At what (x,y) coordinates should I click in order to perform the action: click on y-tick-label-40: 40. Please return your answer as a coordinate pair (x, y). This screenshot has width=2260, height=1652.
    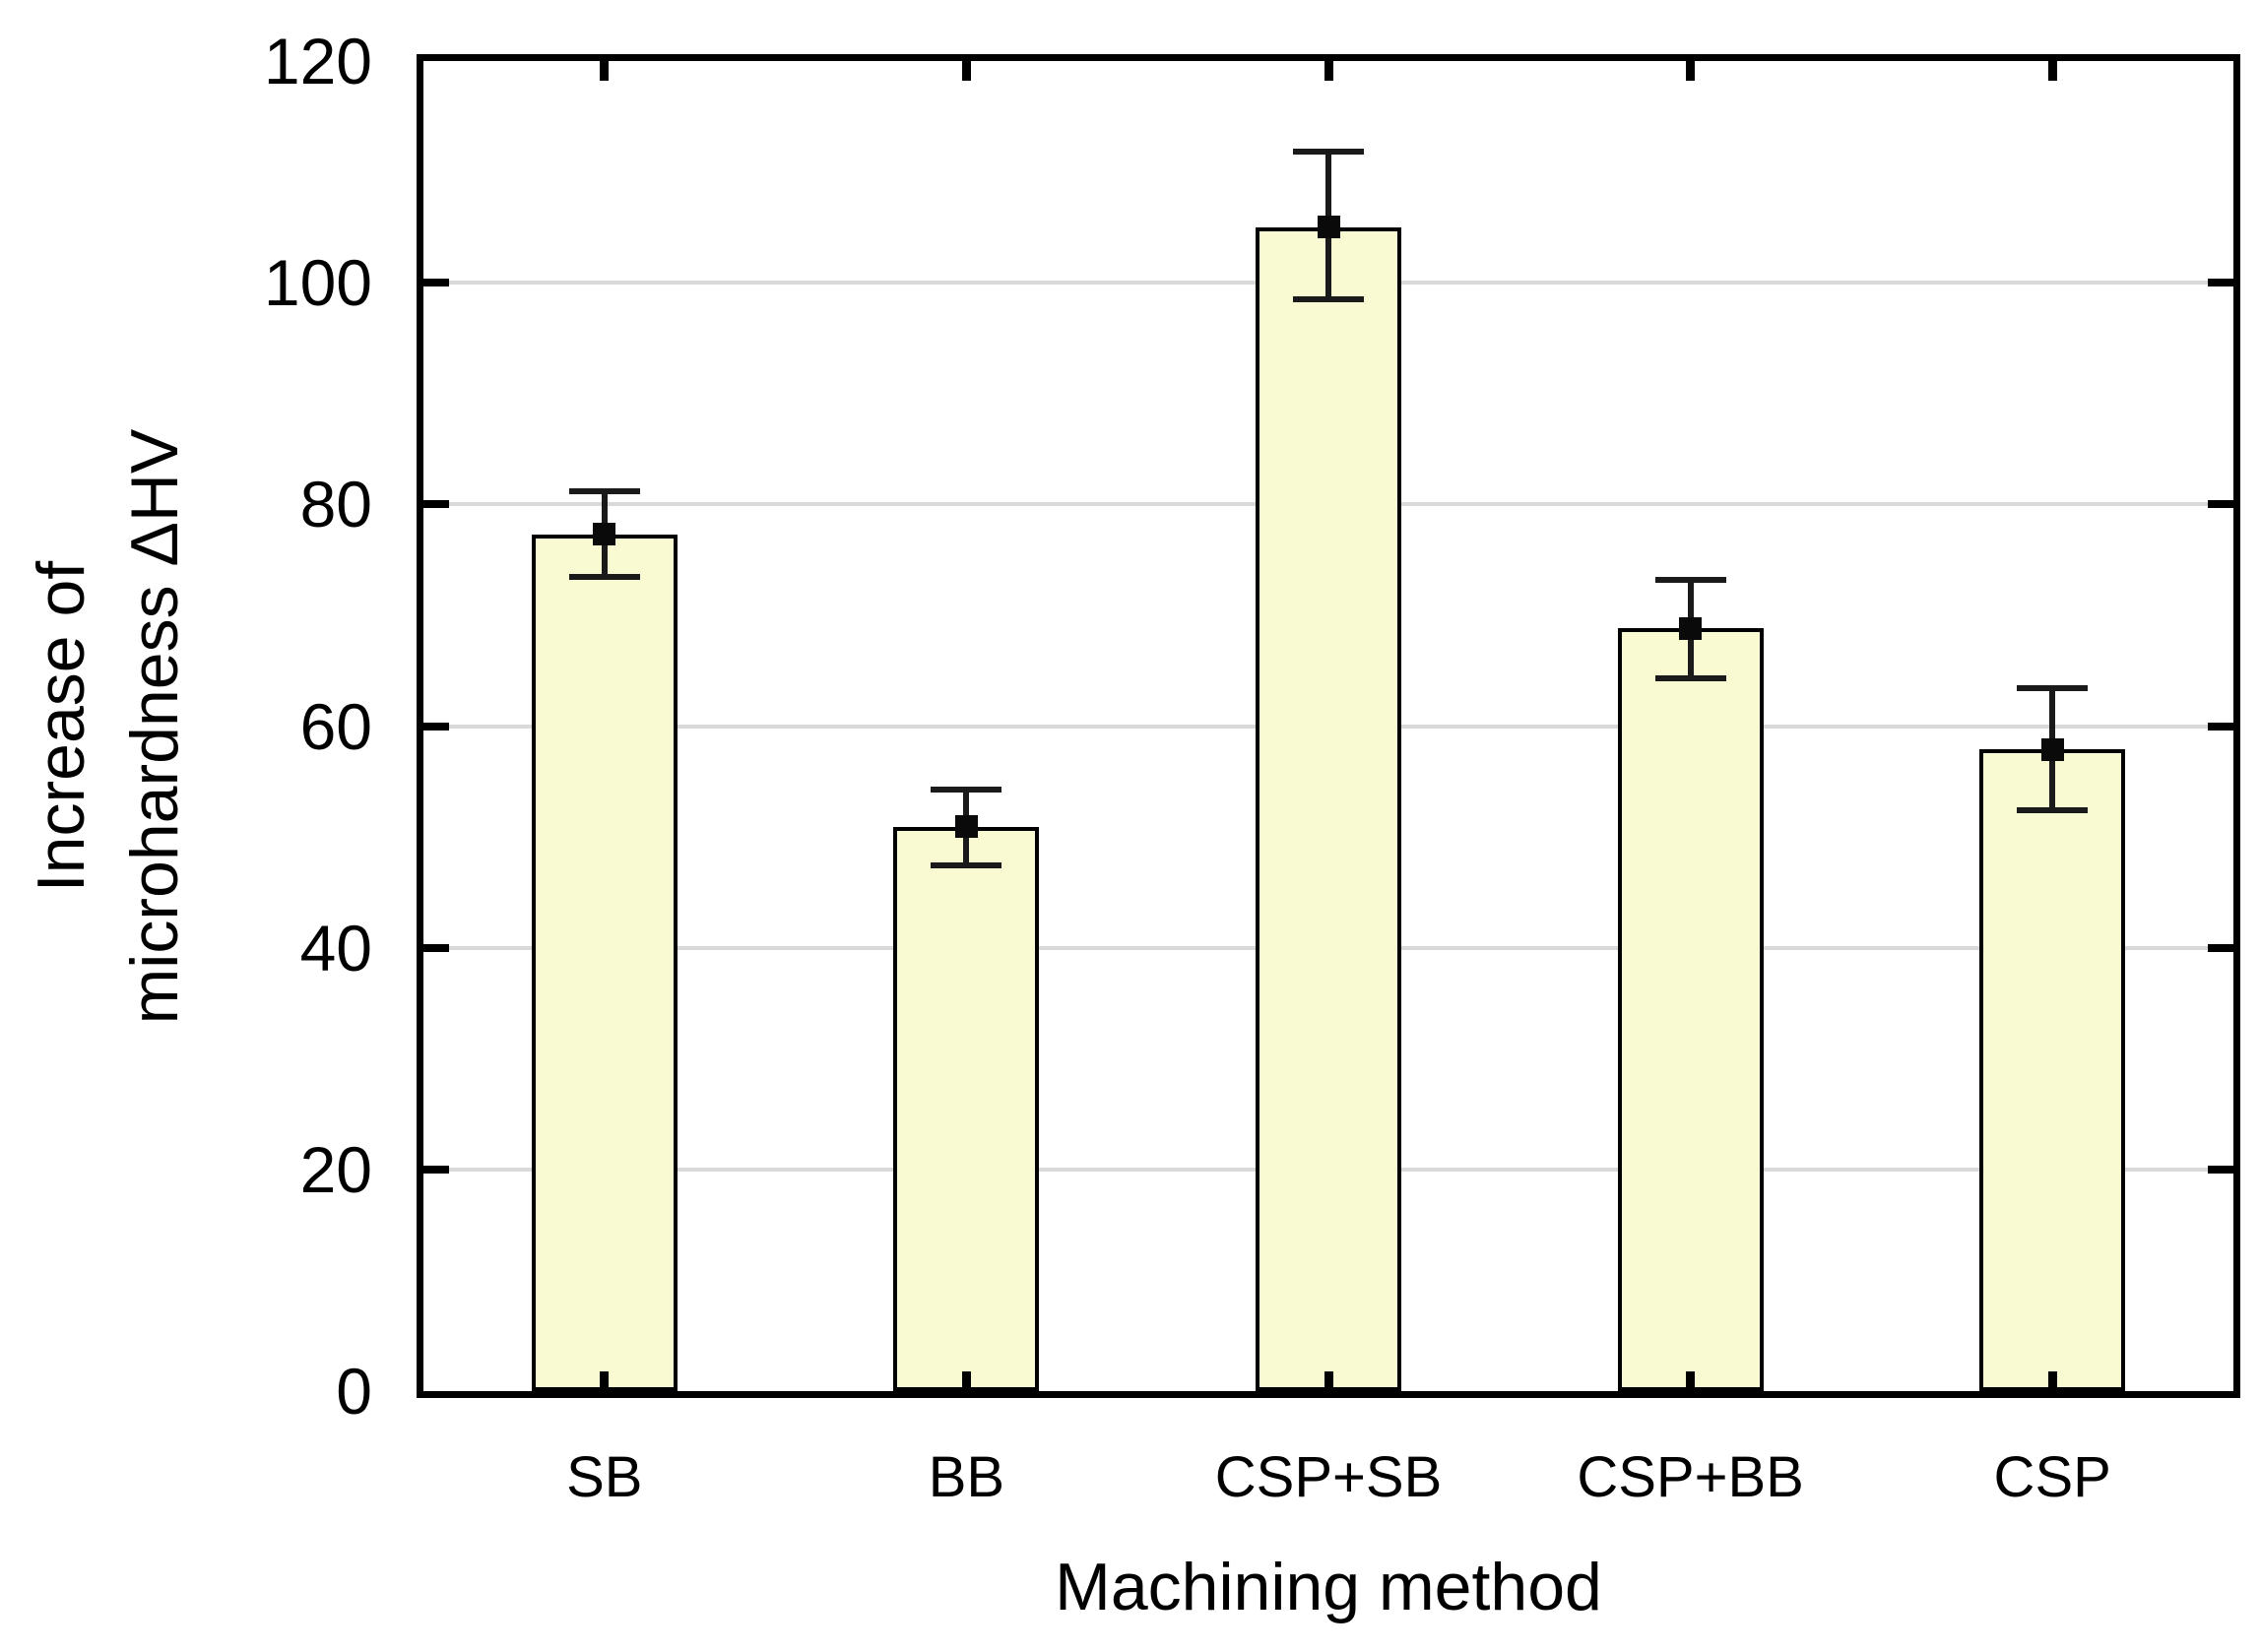
    Looking at the image, I should click on (335, 948).